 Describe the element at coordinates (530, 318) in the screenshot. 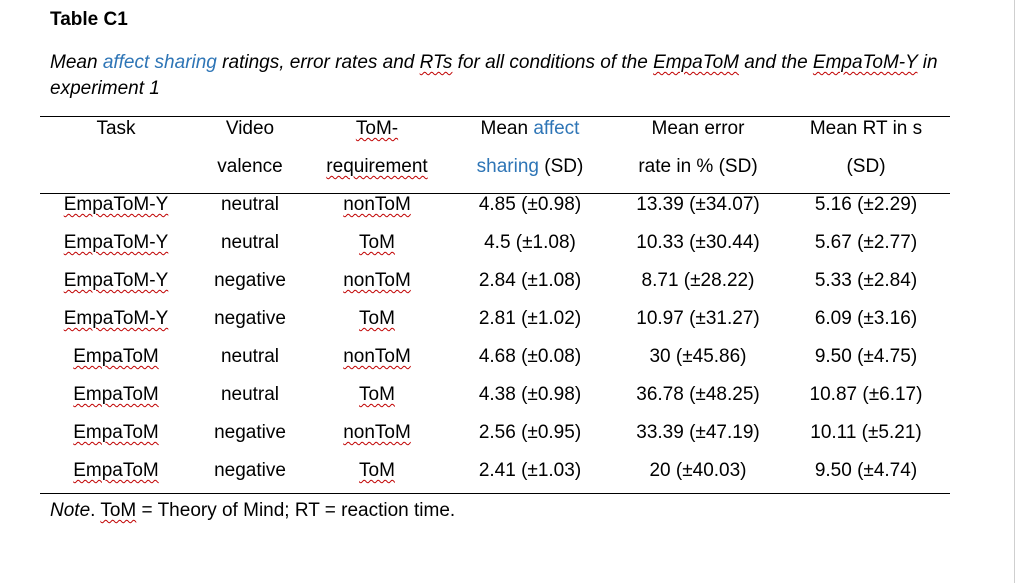

I see `cell-affect: 2.81 (±1.02)` at that location.